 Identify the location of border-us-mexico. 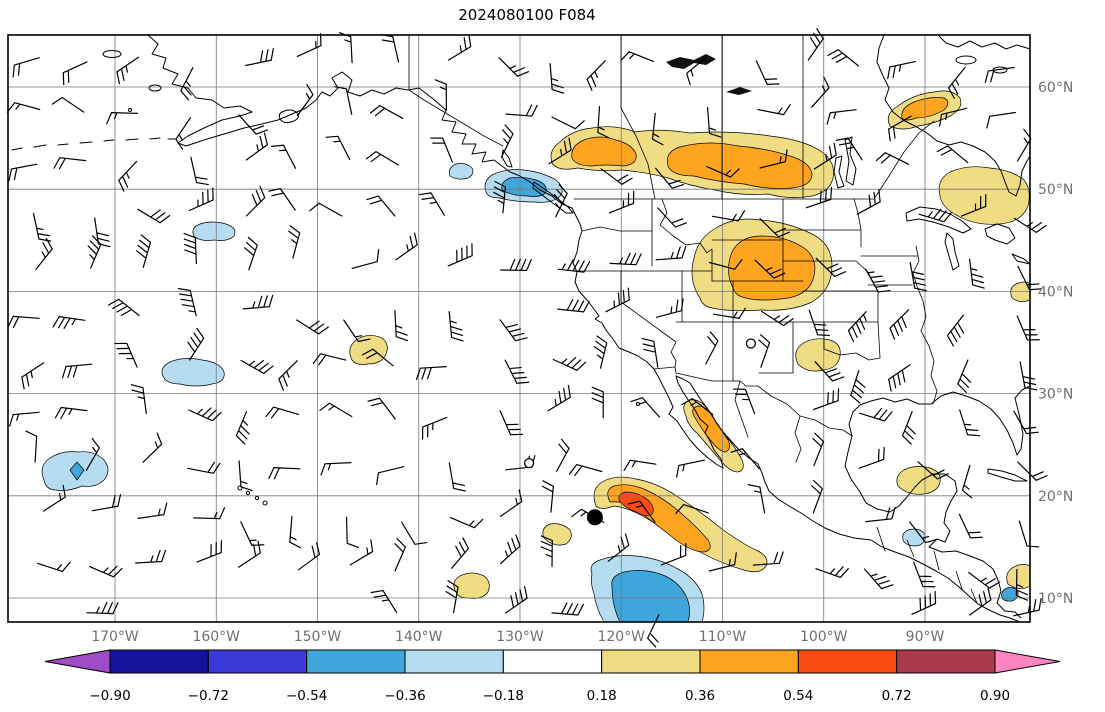
(753, 401).